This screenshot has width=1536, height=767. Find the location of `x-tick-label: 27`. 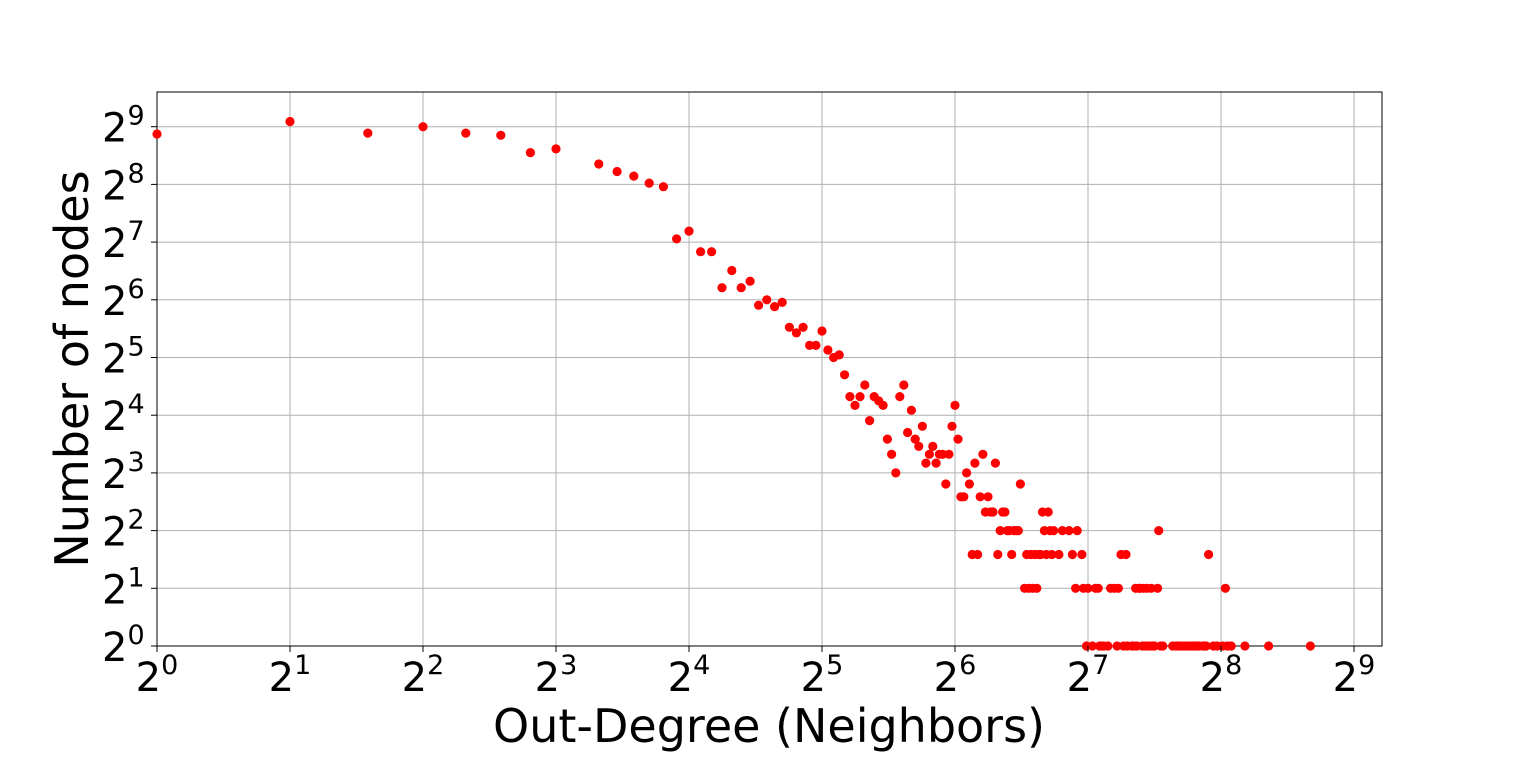

x-tick-label: 27 is located at coordinates (1088, 675).